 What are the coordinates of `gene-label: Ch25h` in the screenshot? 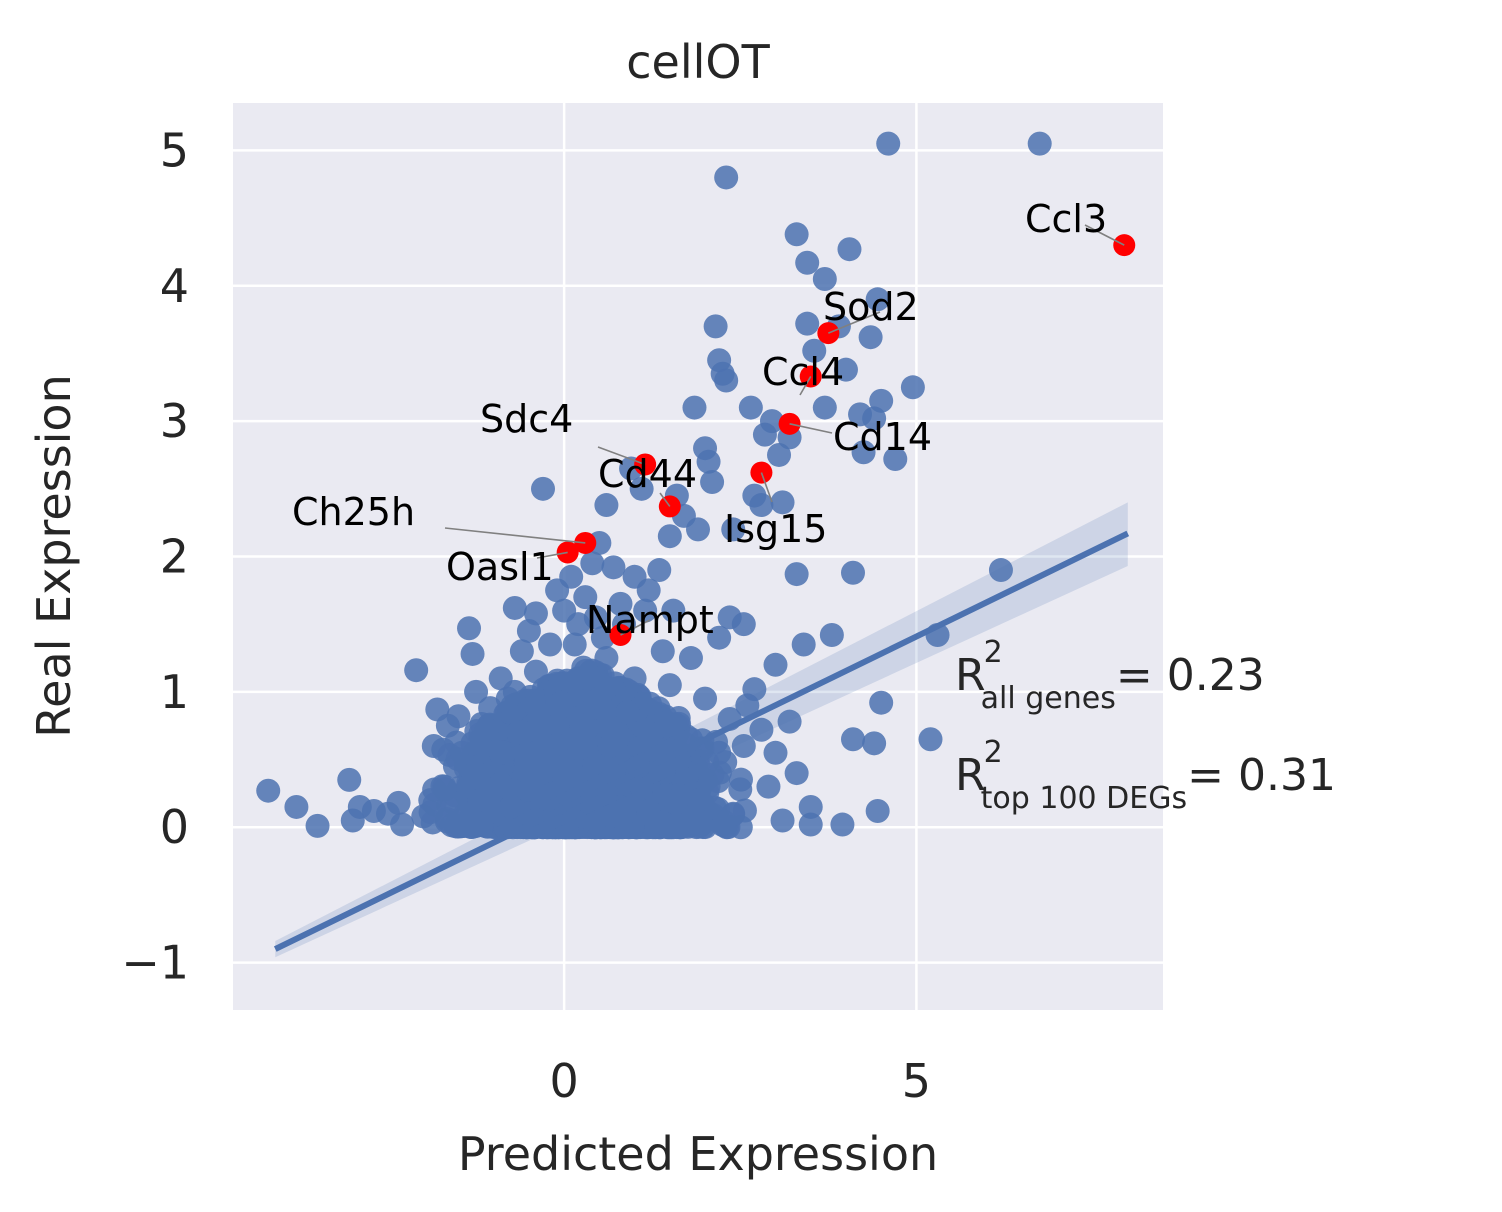 It's located at (353, 512).